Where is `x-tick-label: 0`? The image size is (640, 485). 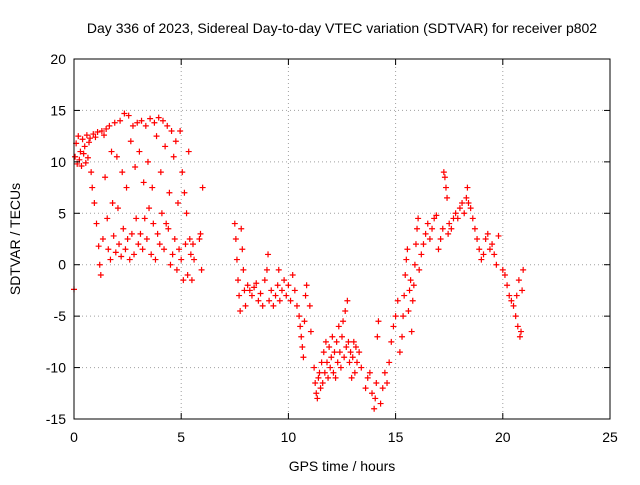
x-tick-label: 0 is located at coordinates (74, 437).